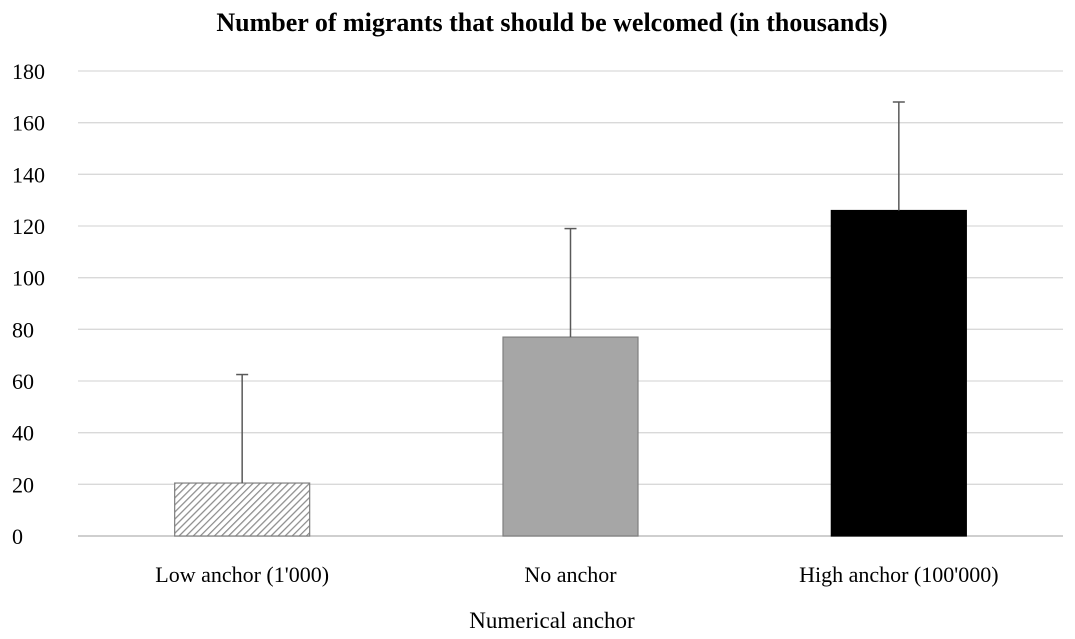  What do you see at coordinates (17, 536) in the screenshot?
I see `y-tick-label: 0` at bounding box center [17, 536].